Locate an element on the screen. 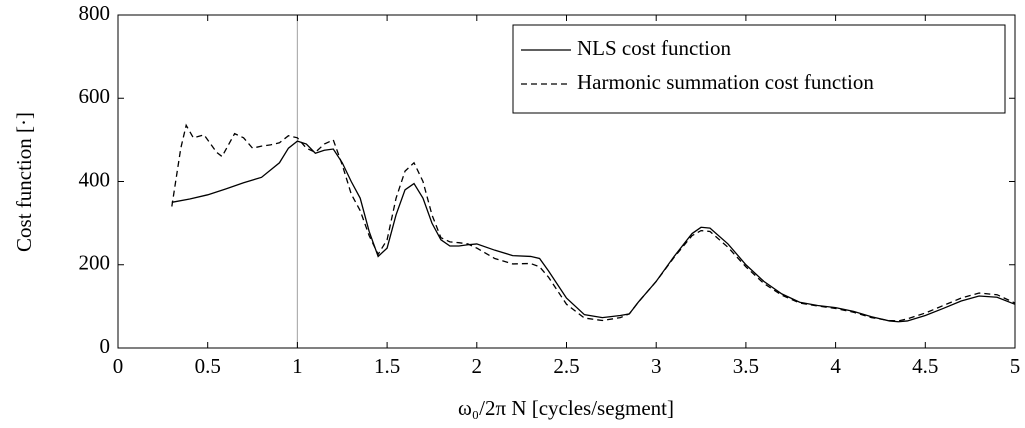 This screenshot has height=428, width=1025. x-tick-label: 1 is located at coordinates (297, 366).